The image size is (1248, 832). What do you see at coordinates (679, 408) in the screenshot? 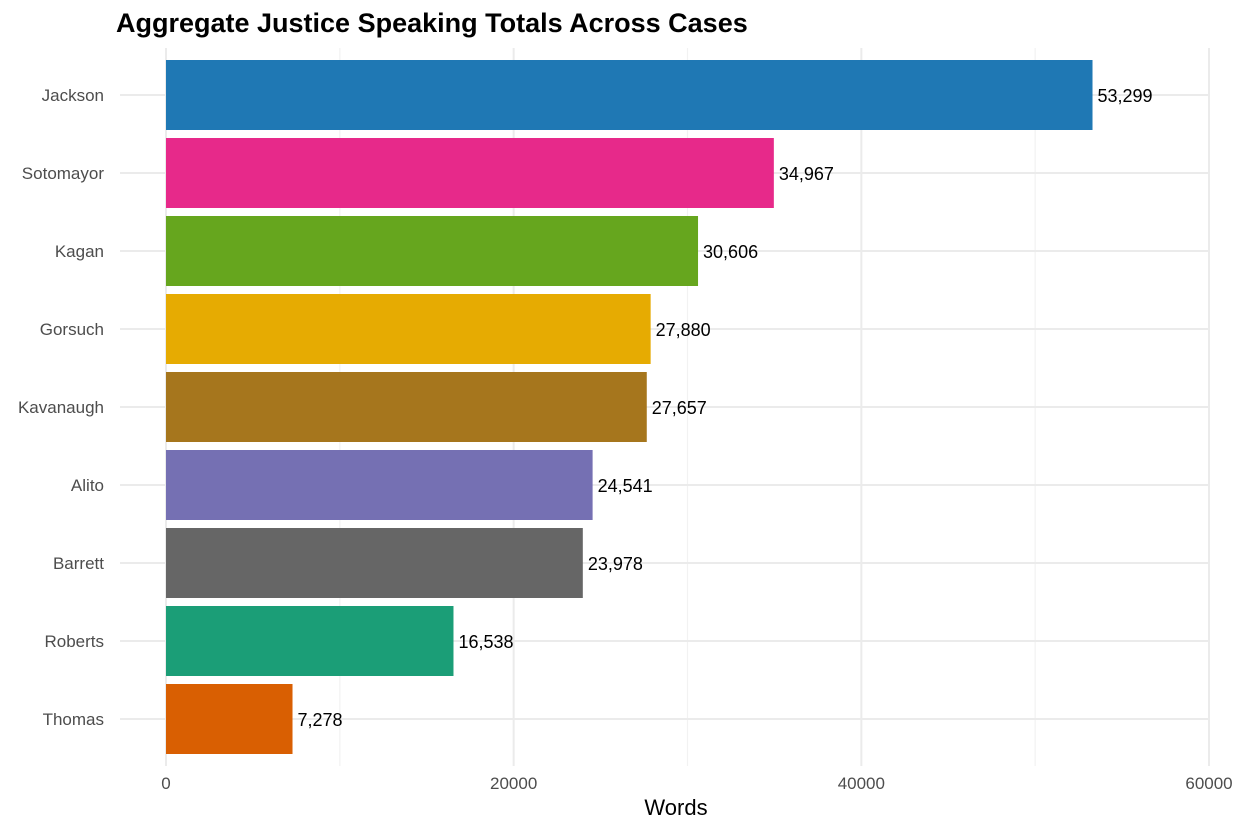
I see `value-label: 27,657` at bounding box center [679, 408].